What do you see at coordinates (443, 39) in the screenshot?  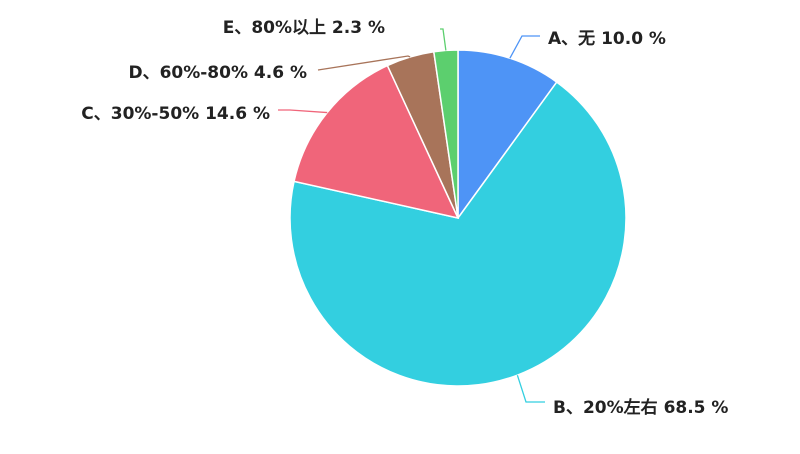 I see `leader-line-e` at bounding box center [443, 39].